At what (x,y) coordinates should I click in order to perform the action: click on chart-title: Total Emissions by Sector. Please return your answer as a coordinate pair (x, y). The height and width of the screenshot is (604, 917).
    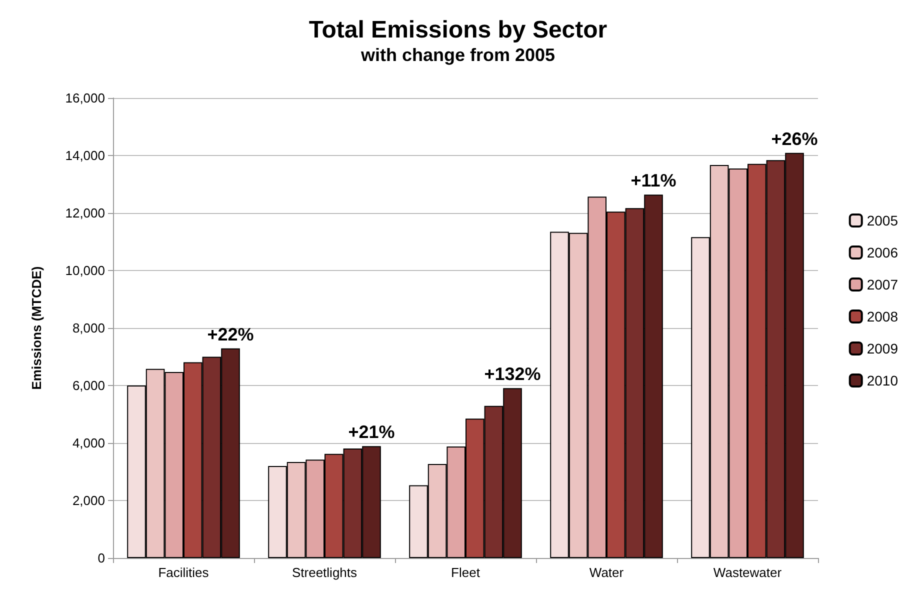
    Looking at the image, I should click on (458, 30).